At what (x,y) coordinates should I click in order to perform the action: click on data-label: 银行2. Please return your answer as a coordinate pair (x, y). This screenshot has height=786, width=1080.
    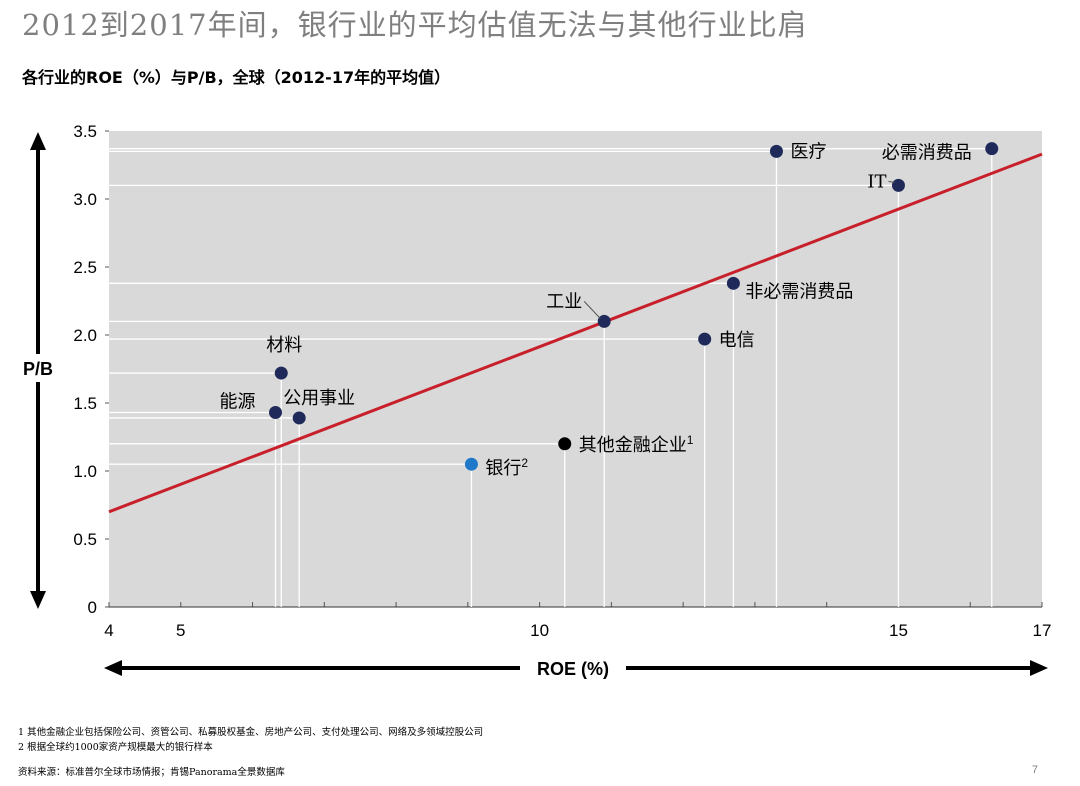
    Looking at the image, I should click on (506, 467).